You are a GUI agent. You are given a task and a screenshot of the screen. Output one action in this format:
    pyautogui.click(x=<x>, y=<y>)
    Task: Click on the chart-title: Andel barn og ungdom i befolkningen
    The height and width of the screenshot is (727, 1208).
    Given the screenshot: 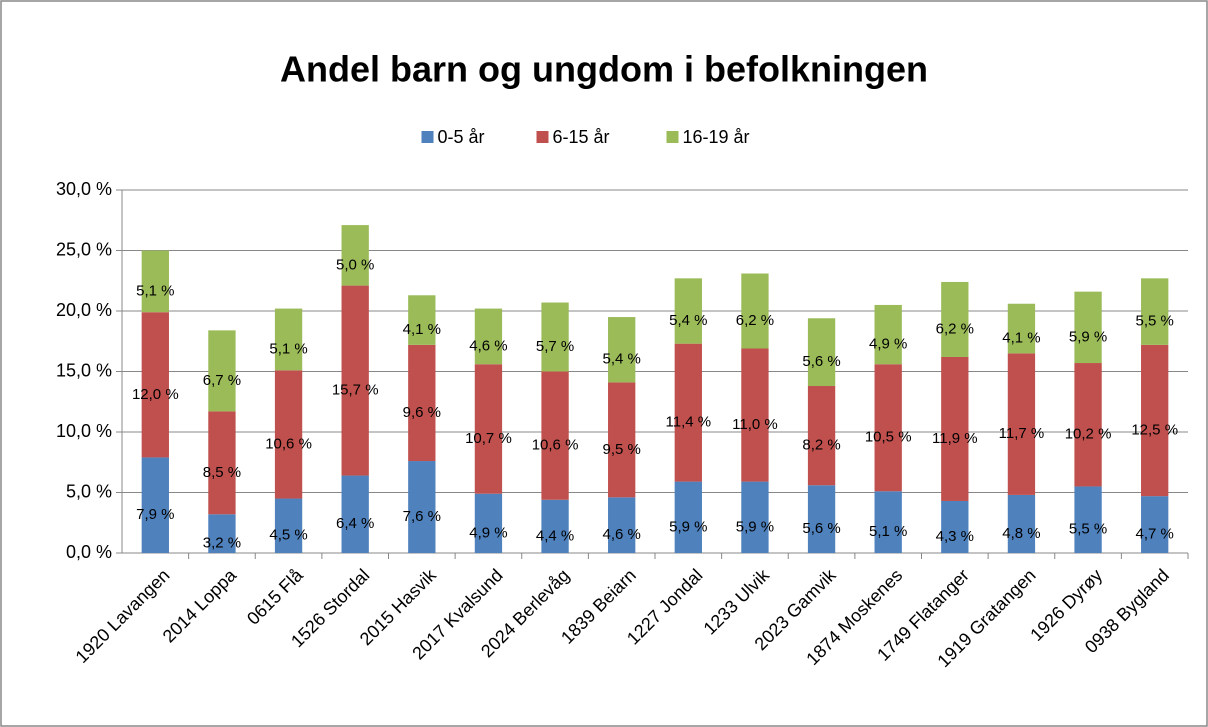 What is the action you would take?
    pyautogui.click(x=604, y=69)
    